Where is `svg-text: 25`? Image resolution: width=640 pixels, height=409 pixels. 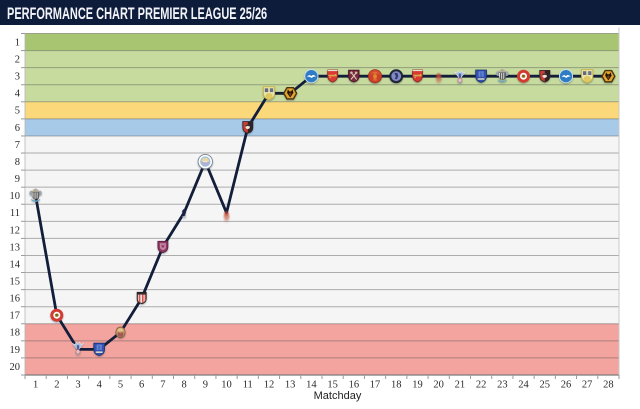 svg-text: 25 is located at coordinates (545, 385).